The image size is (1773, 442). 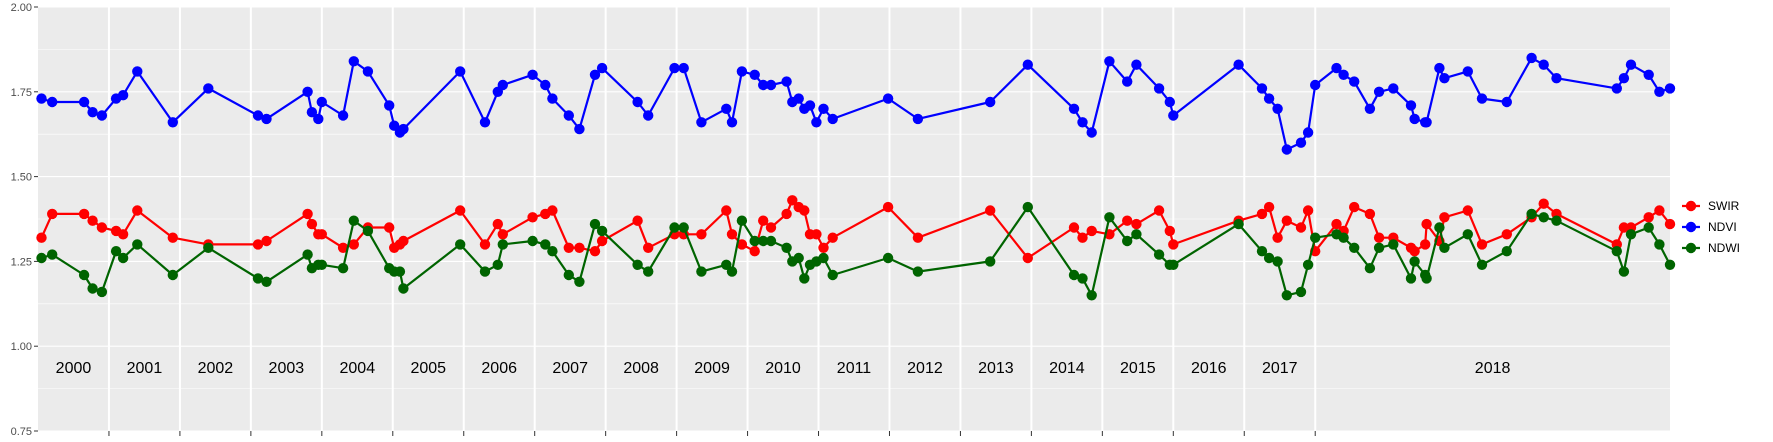 What do you see at coordinates (641, 368) in the screenshot?
I see `year-label: 2008` at bounding box center [641, 368].